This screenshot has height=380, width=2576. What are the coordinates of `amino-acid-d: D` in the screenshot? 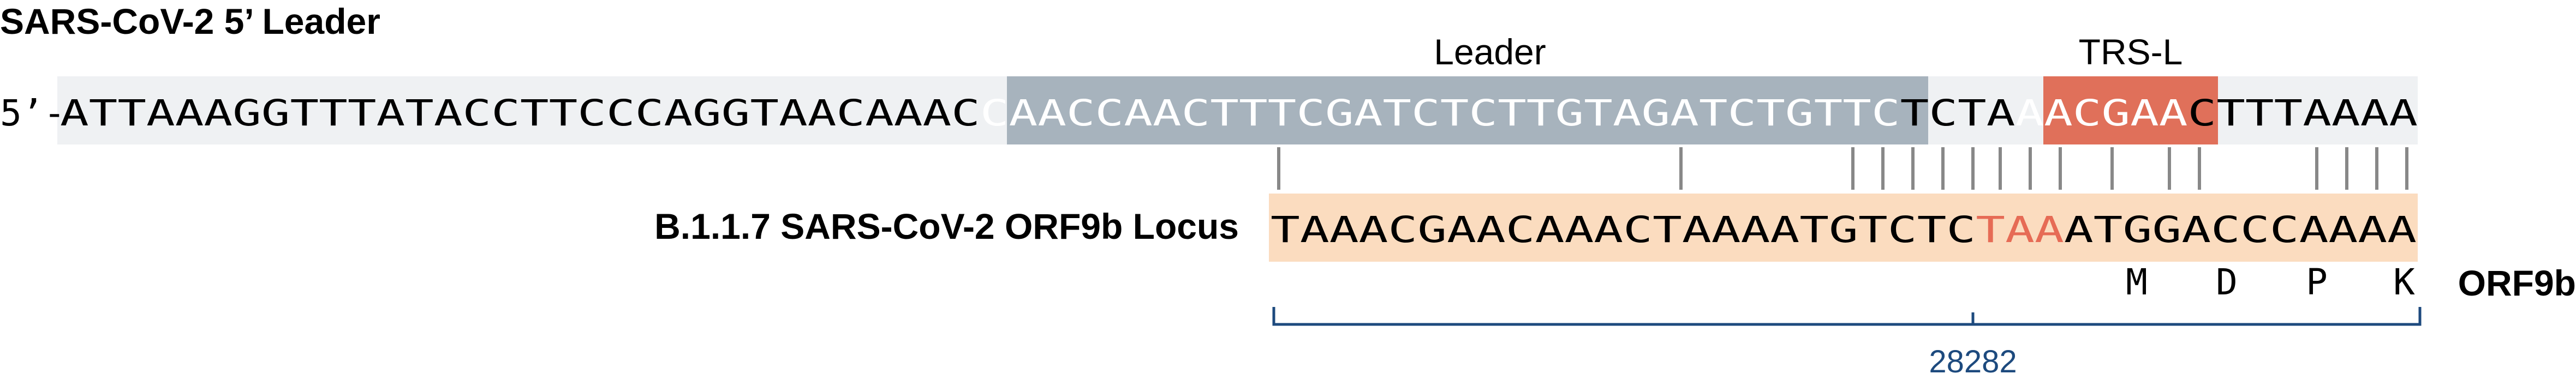 It's located at (2227, 282).